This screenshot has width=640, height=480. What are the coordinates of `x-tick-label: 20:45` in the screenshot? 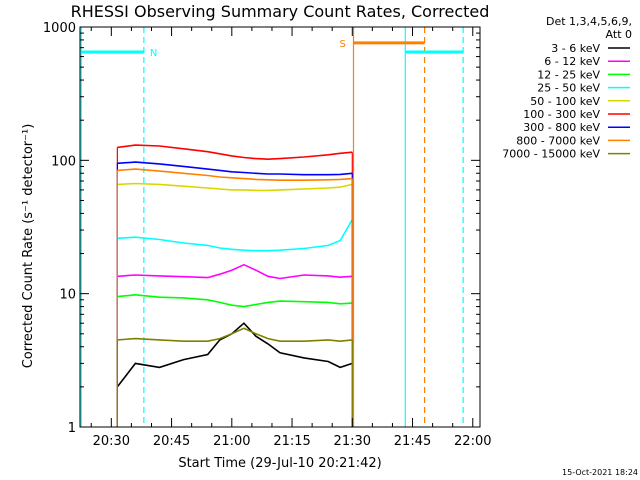 It's located at (171, 441).